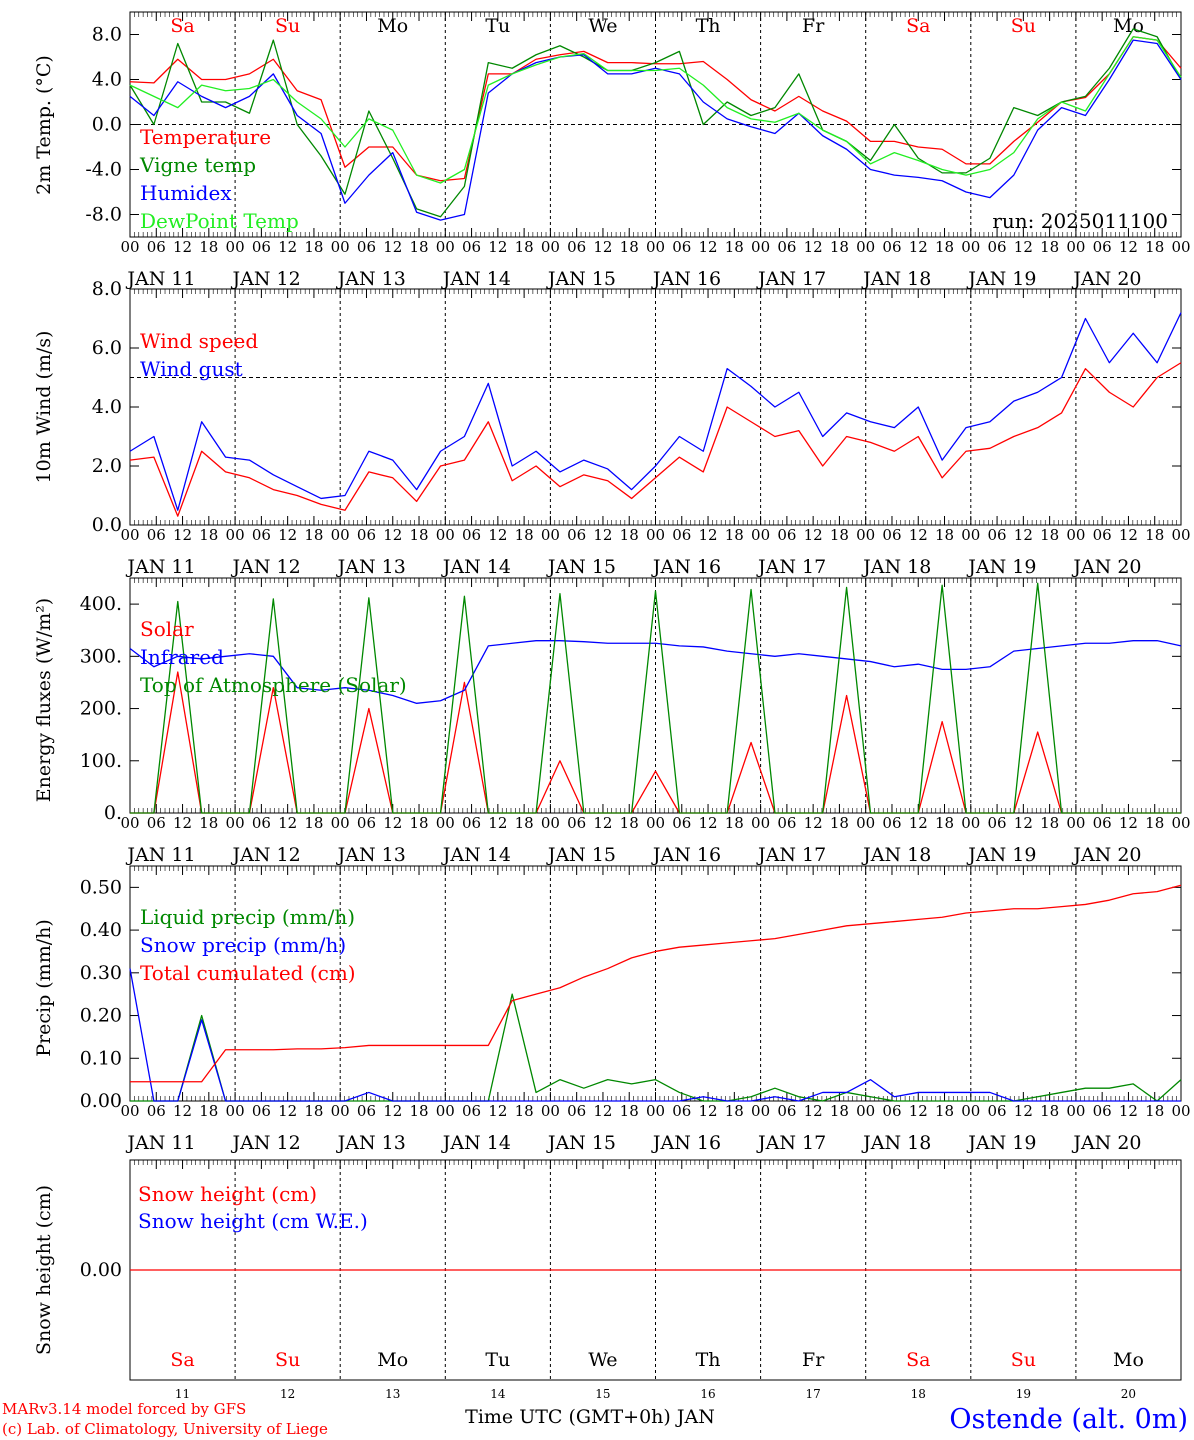 The image size is (1194, 1440). Describe the element at coordinates (101, 761) in the screenshot. I see `y-tick-label: 100.` at that location.